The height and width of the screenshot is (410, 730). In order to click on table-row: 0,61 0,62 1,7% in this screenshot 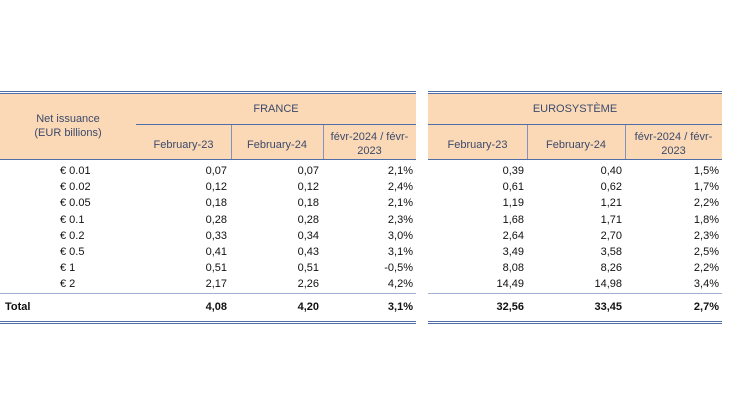, I will do `click(575, 187)`.